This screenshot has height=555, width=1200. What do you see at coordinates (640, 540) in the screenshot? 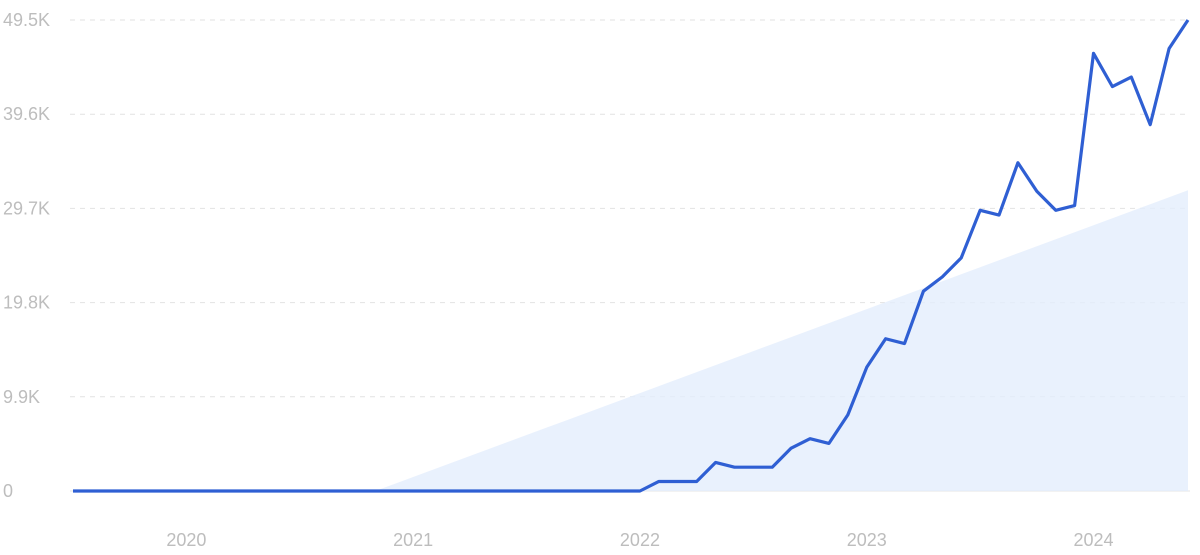
I see `x-tick-label: 2022` at bounding box center [640, 540].